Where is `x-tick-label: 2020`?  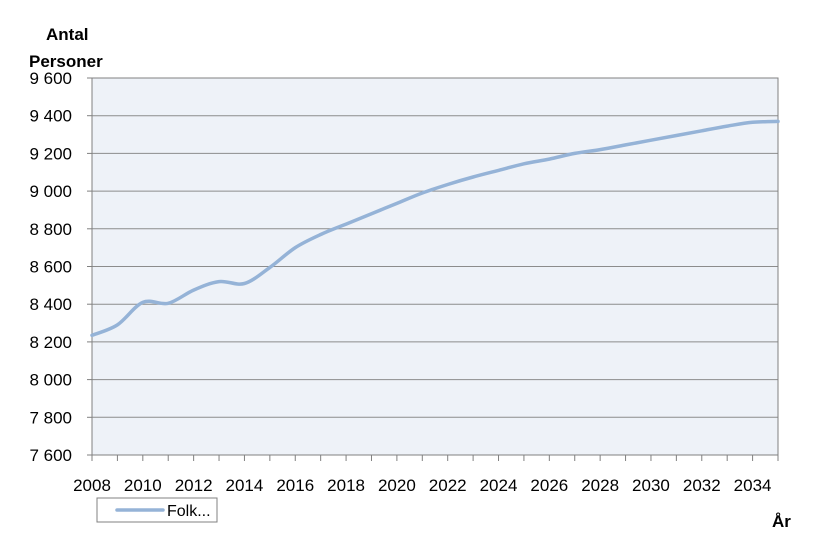 x-tick-label: 2020 is located at coordinates (397, 485).